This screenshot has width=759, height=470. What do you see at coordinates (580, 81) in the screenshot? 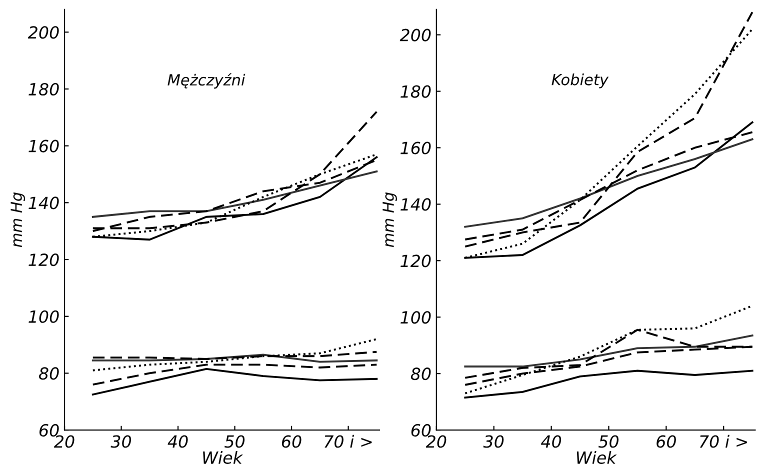
I see `text: Kobiety` at bounding box center [580, 81].